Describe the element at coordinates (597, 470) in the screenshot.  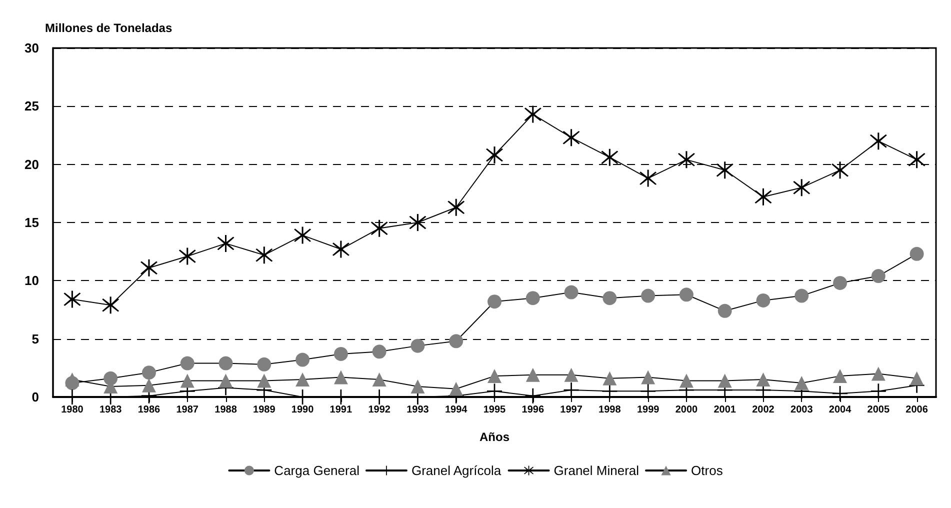
I see `legend-label: Granel Mineral` at that location.